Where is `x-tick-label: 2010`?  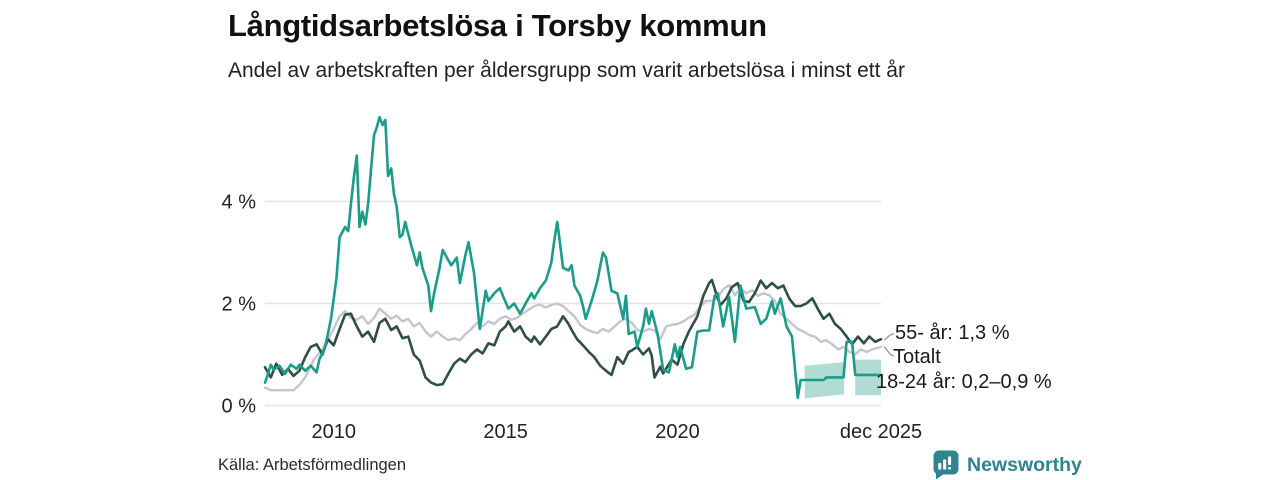
x-tick-label: 2010 is located at coordinates (334, 432).